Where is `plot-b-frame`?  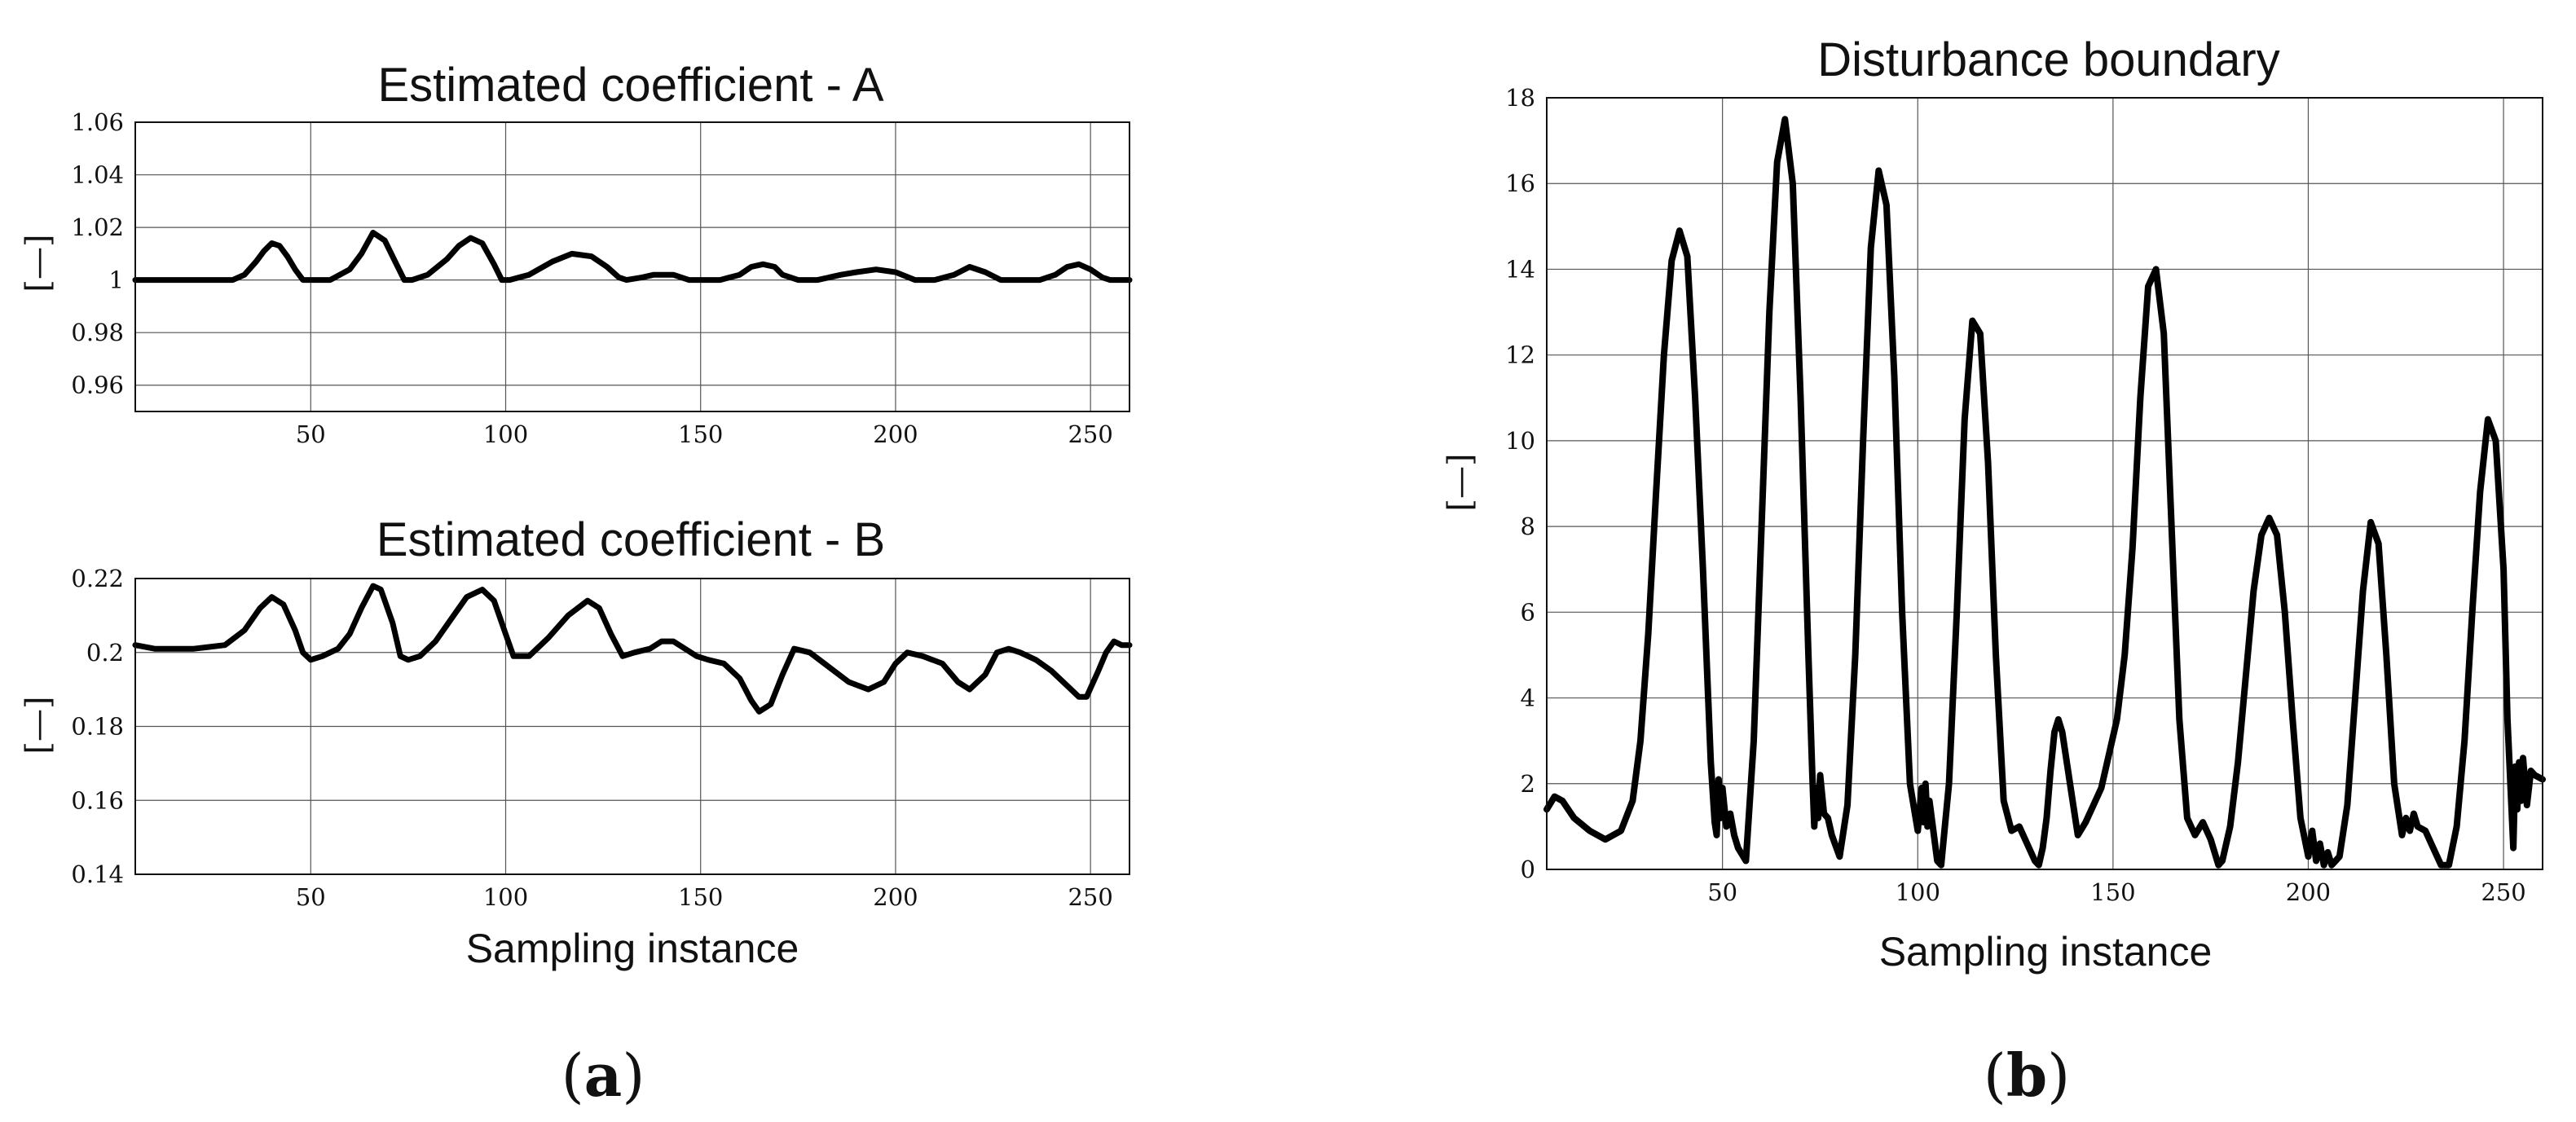
plot-b-frame is located at coordinates (632, 726).